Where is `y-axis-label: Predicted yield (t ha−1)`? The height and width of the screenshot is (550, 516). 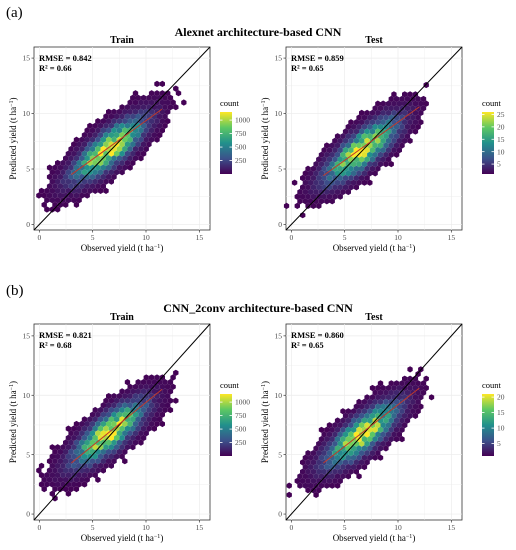
y-axis-label: Predicted yield (t ha−1) is located at coordinates (13, 138).